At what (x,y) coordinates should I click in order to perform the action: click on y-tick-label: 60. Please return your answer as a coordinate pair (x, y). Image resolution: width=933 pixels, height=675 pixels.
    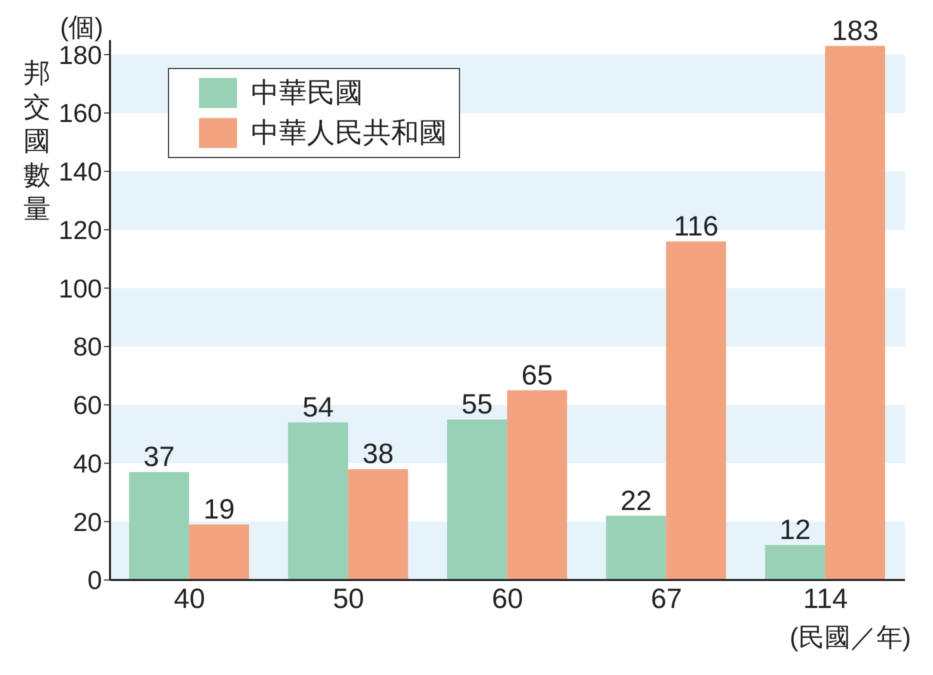
    Looking at the image, I should click on (87, 405).